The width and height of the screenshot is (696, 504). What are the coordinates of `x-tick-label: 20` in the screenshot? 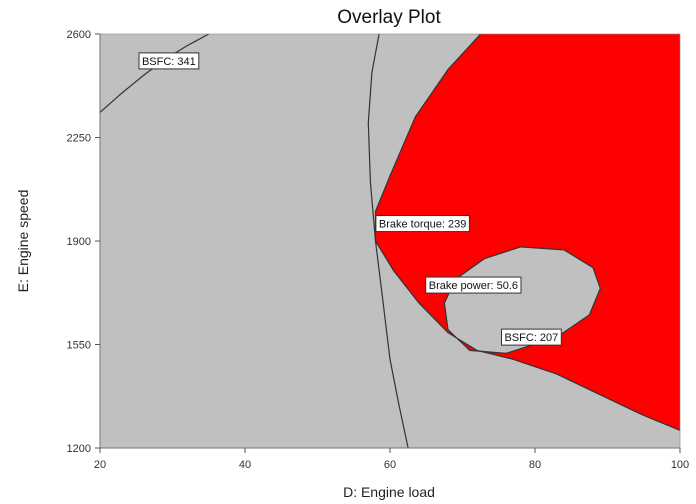 It's located at (100, 465).